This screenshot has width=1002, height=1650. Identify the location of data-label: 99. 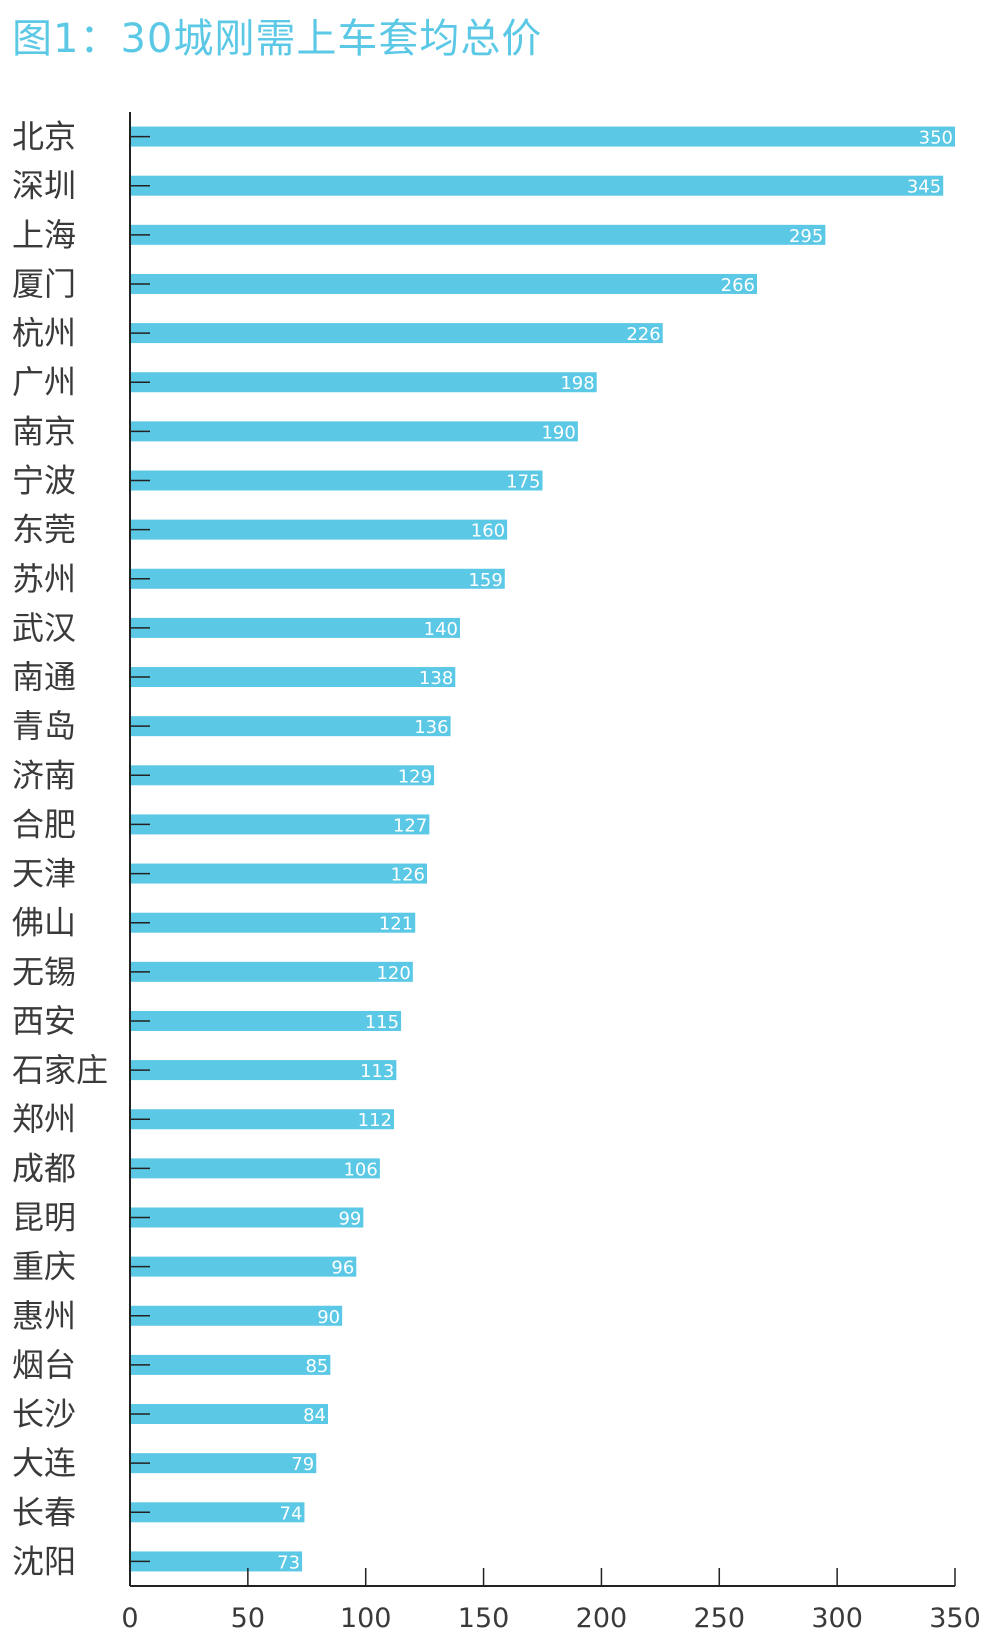
(349, 1219).